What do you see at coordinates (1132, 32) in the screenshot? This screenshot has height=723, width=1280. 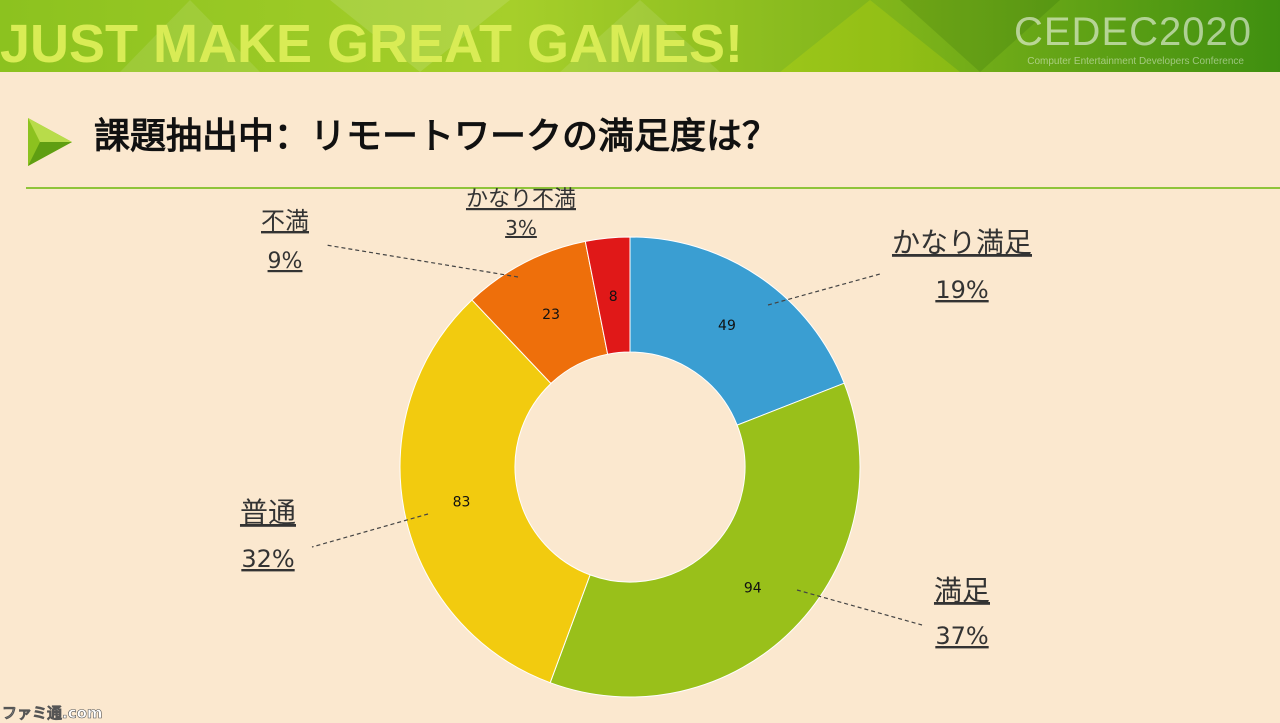 I see `cedec-logo: CEDEC2020` at bounding box center [1132, 32].